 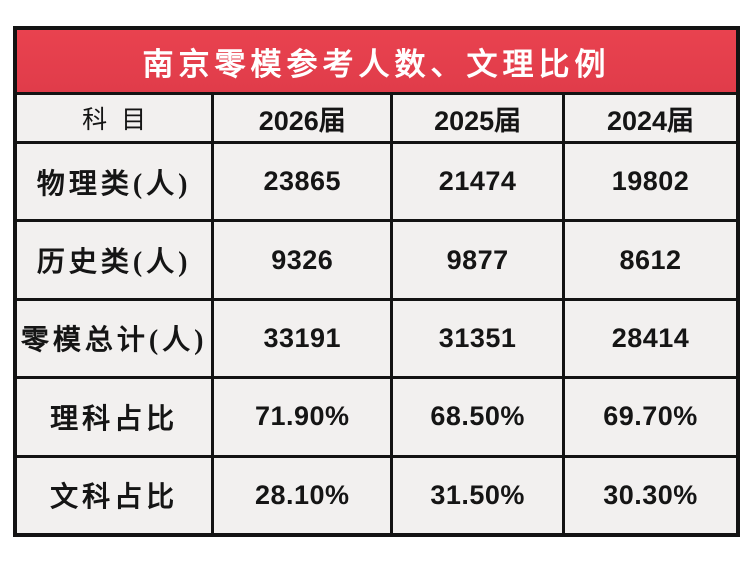 I want to click on row-label-arts-ratio: 文科占比, so click(x=114, y=495).